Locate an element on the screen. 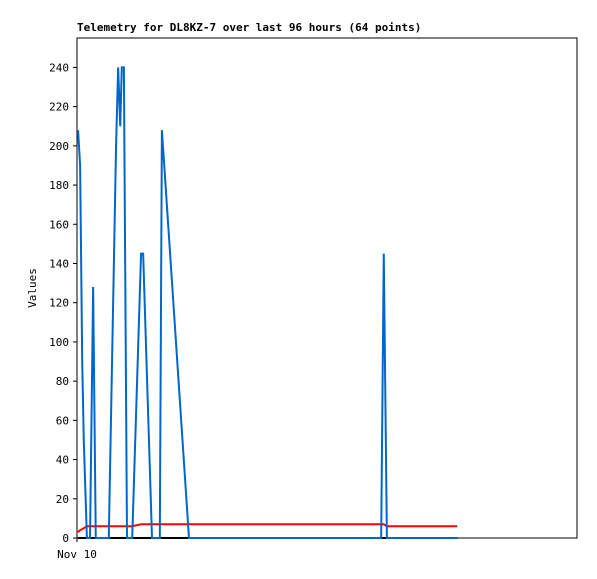 Image resolution: width=597 pixels, height=579 pixels. y-axis-label: Values is located at coordinates (32, 288).